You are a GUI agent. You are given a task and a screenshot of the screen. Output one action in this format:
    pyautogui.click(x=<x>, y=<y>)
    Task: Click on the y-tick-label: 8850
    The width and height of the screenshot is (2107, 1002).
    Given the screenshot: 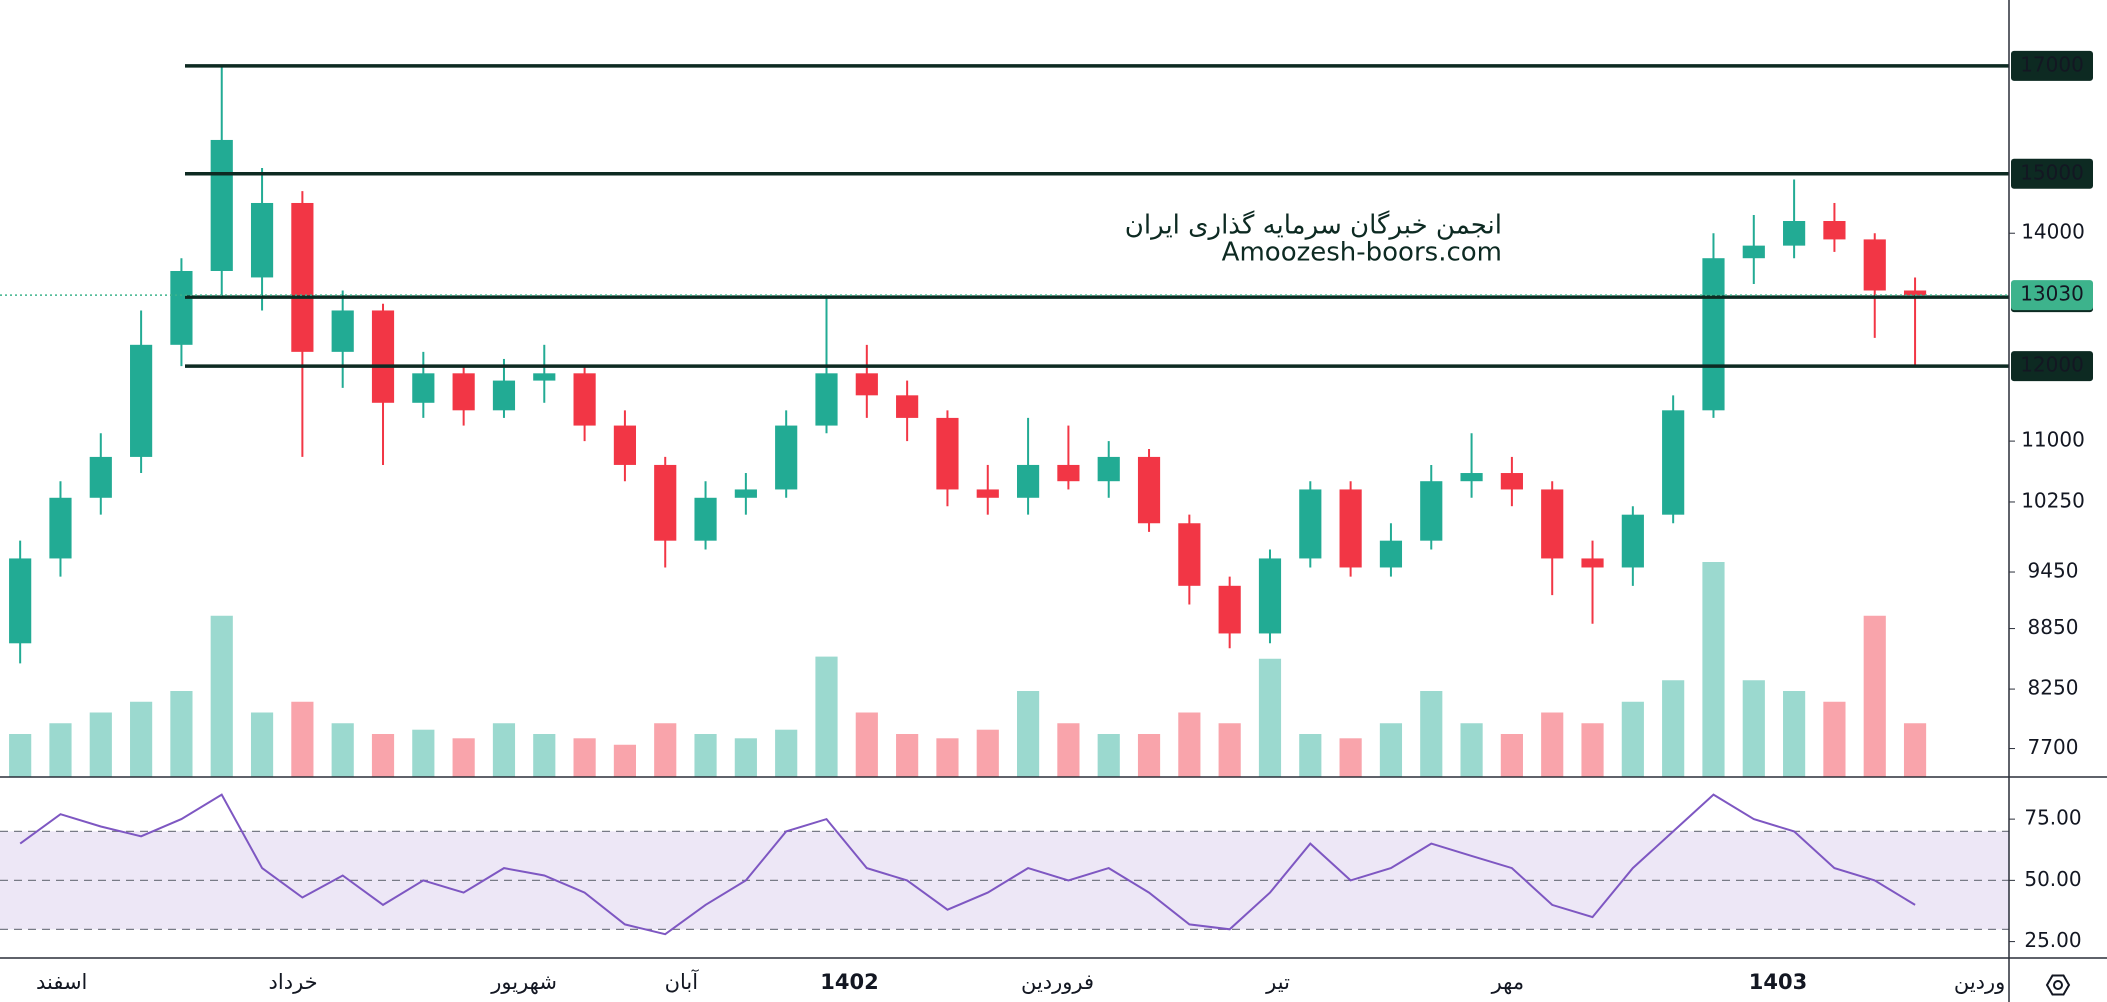 What is the action you would take?
    pyautogui.click(x=2053, y=627)
    